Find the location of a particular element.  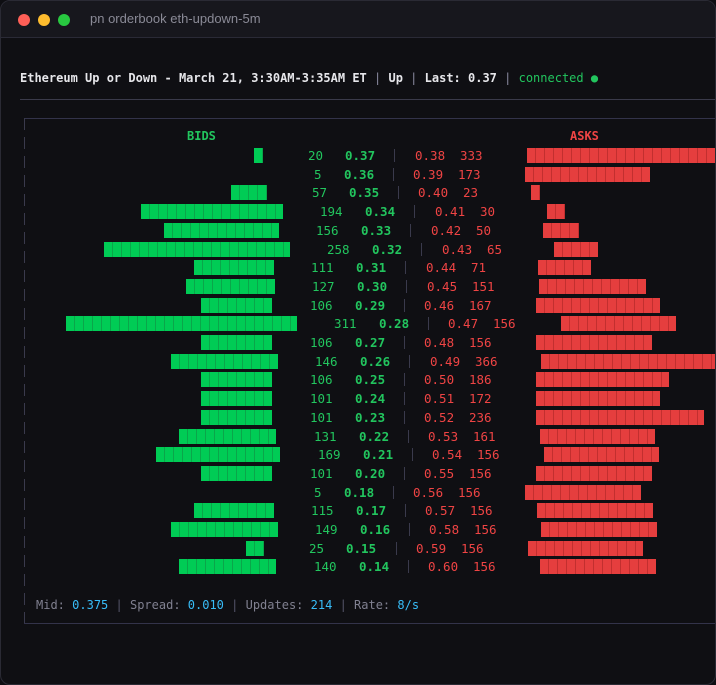

orderbook-row: 149 0.16 0.58 156 is located at coordinates (358, 531).